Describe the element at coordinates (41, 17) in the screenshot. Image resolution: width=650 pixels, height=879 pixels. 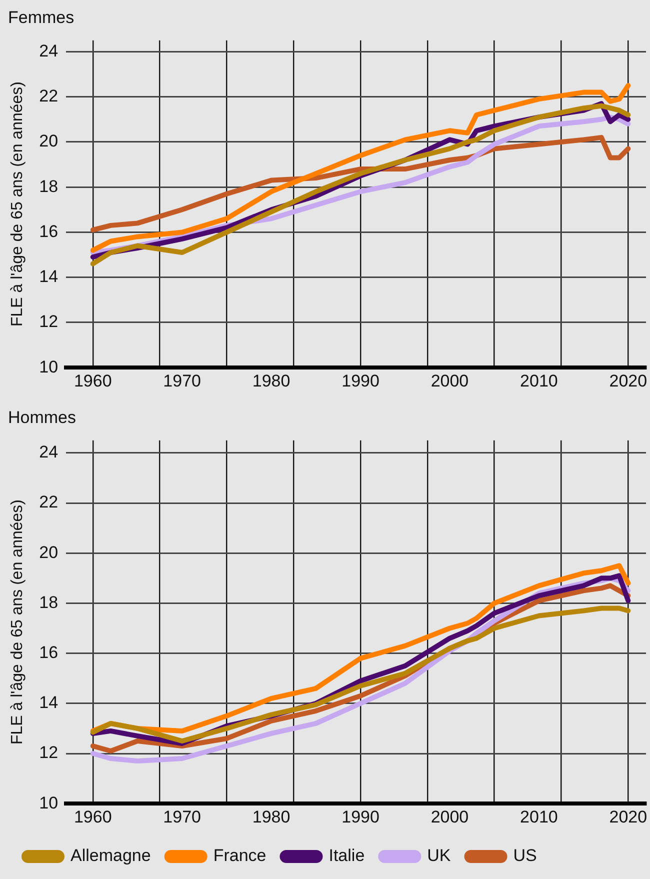
I see `chart-title: Femmes` at that location.